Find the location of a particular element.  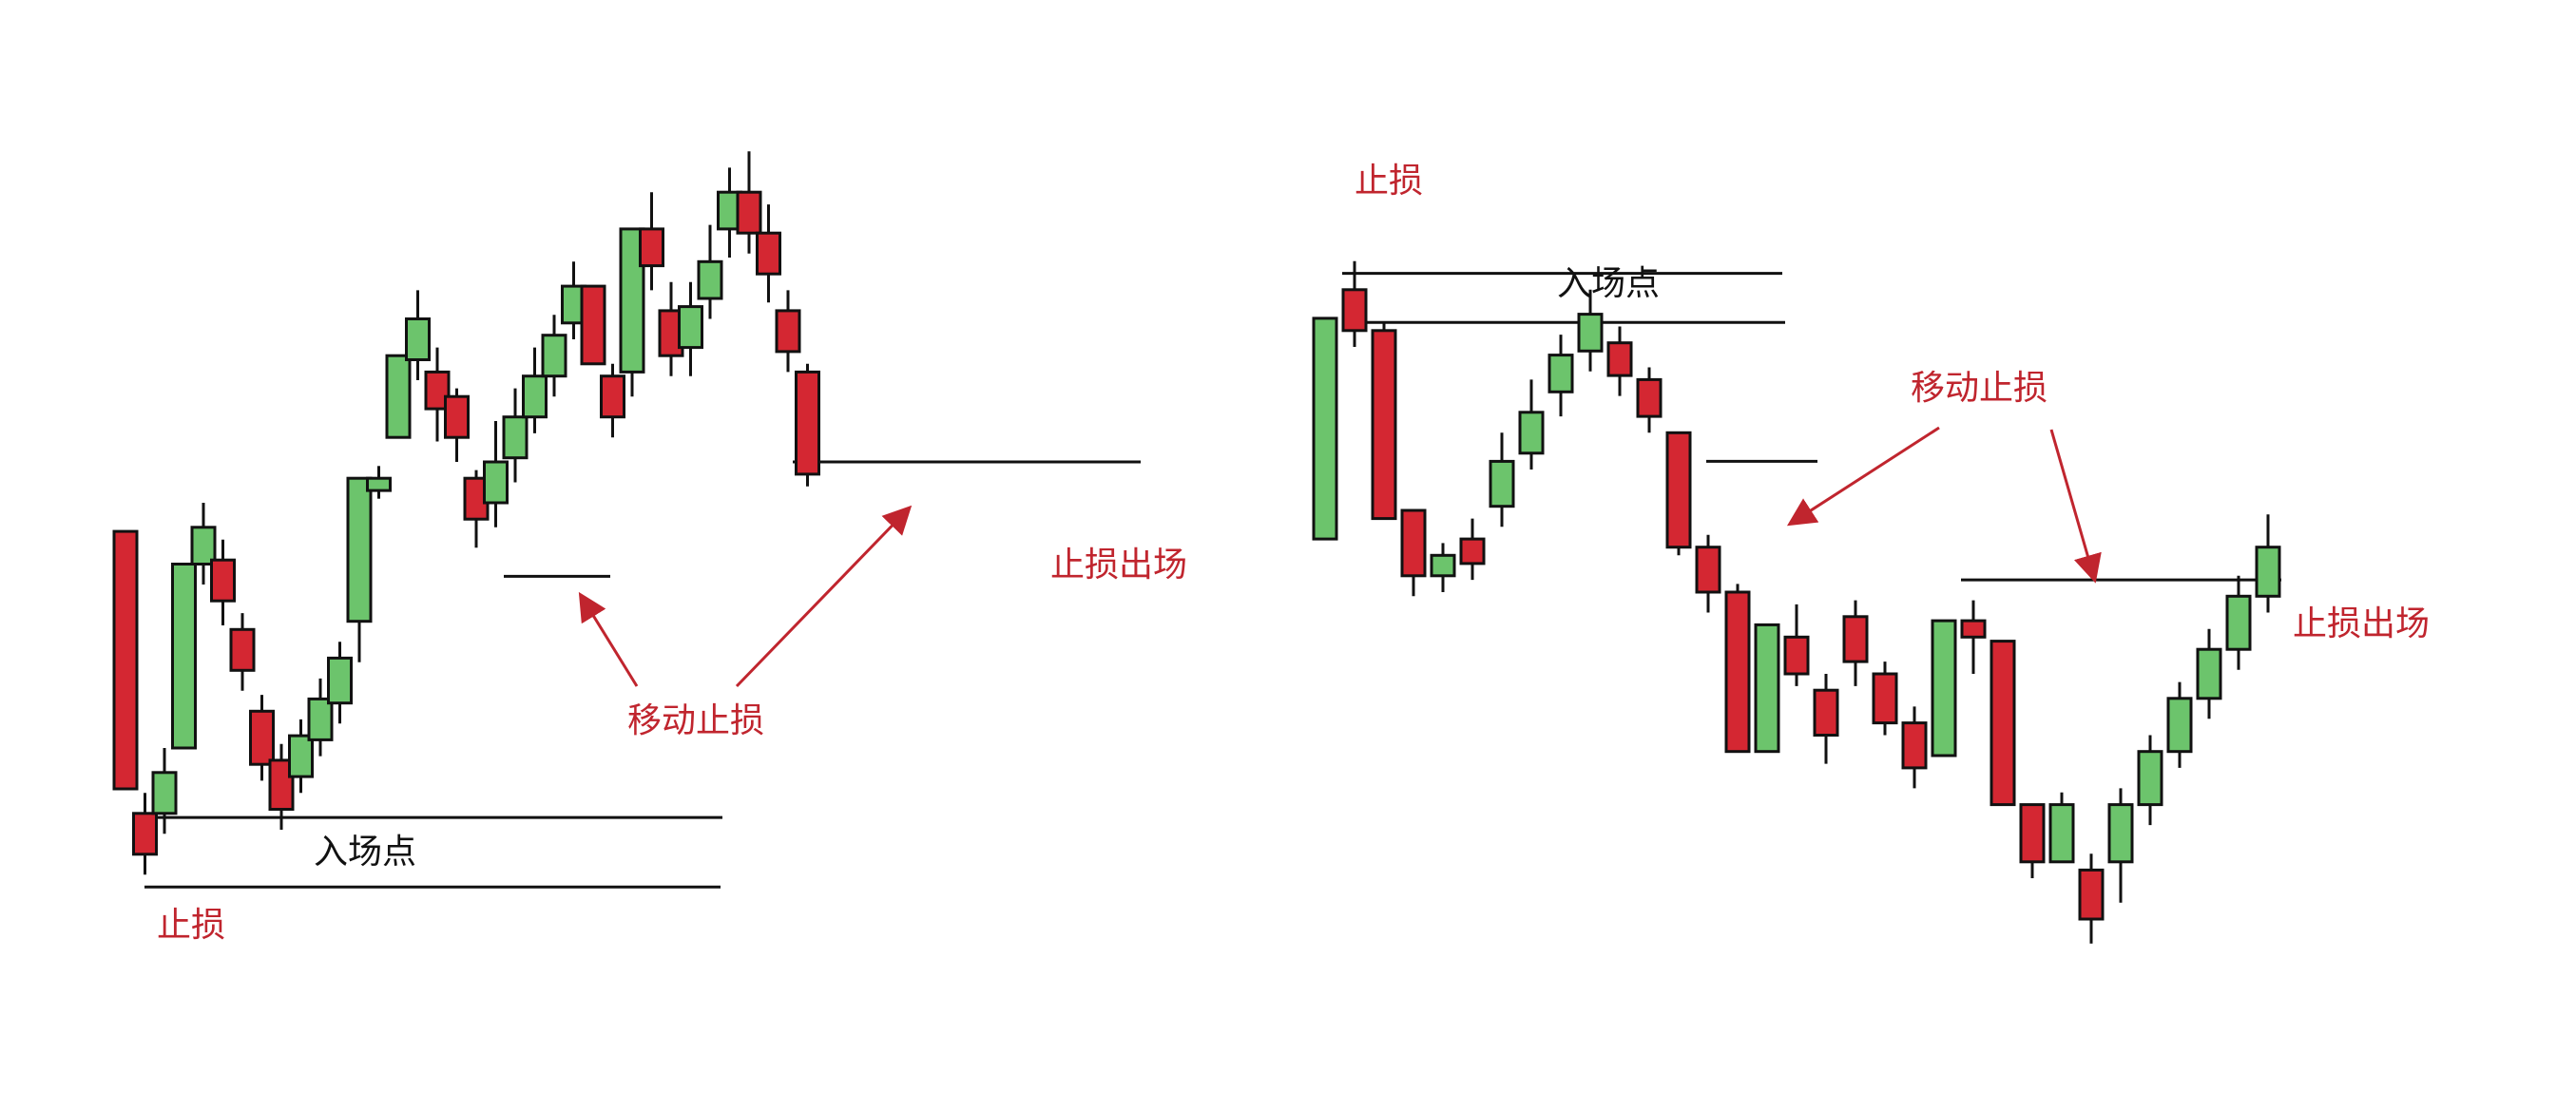

left-entry-point-label: 入场点 is located at coordinates (365, 852).